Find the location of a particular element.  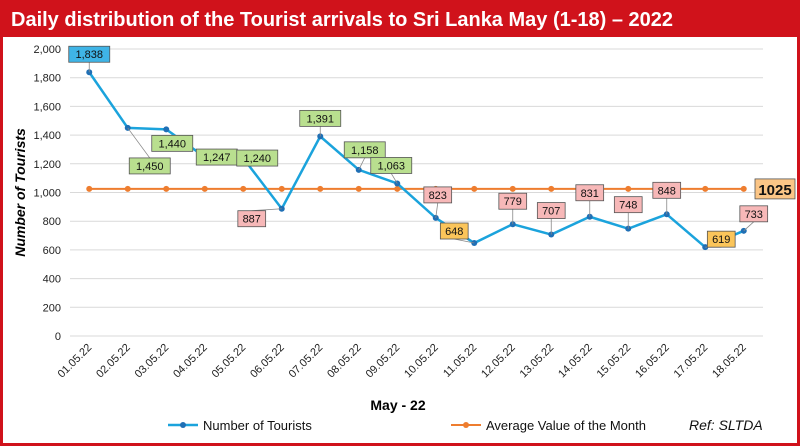

data-label: 619 is located at coordinates (721, 240).